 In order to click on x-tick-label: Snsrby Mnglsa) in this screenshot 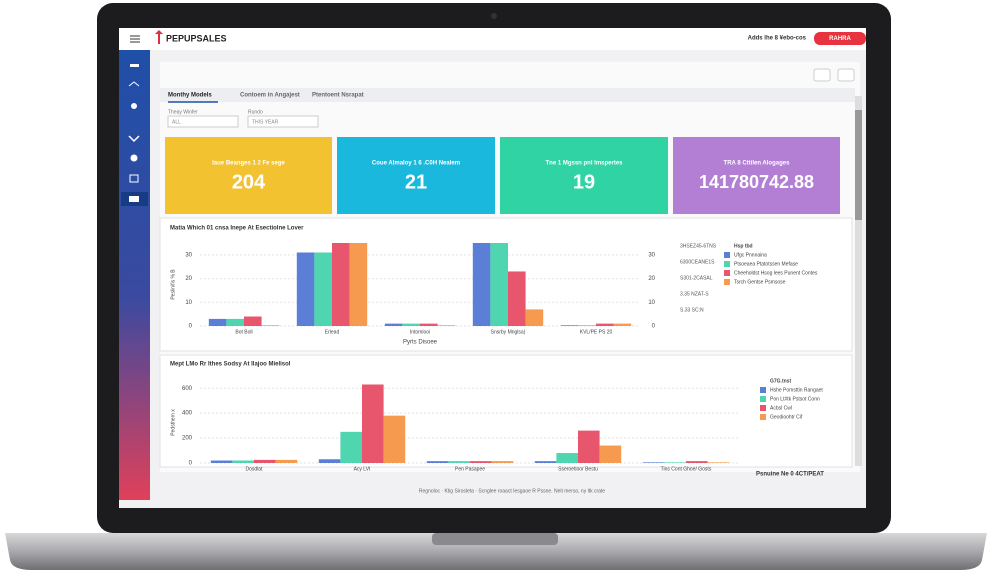, I will do `click(508, 332)`.